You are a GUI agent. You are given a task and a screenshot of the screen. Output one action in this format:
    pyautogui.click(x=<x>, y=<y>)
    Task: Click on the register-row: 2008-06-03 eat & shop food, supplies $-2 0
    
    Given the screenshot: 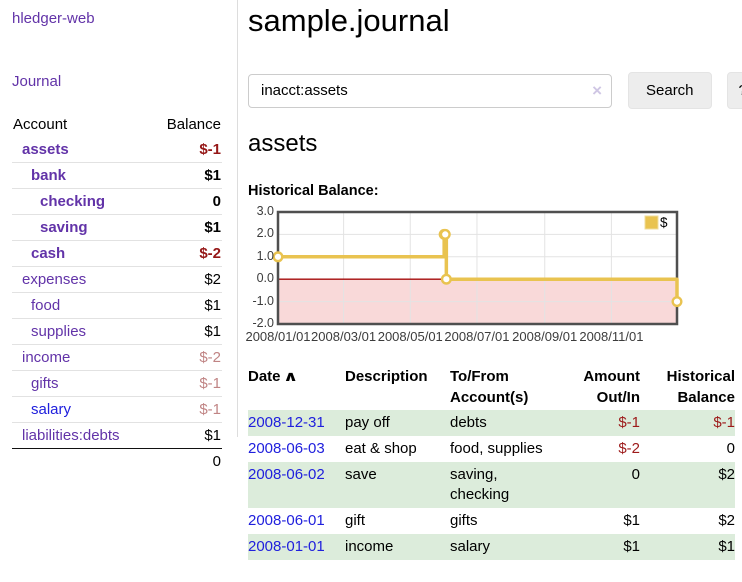 What is the action you would take?
    pyautogui.click(x=491, y=449)
    